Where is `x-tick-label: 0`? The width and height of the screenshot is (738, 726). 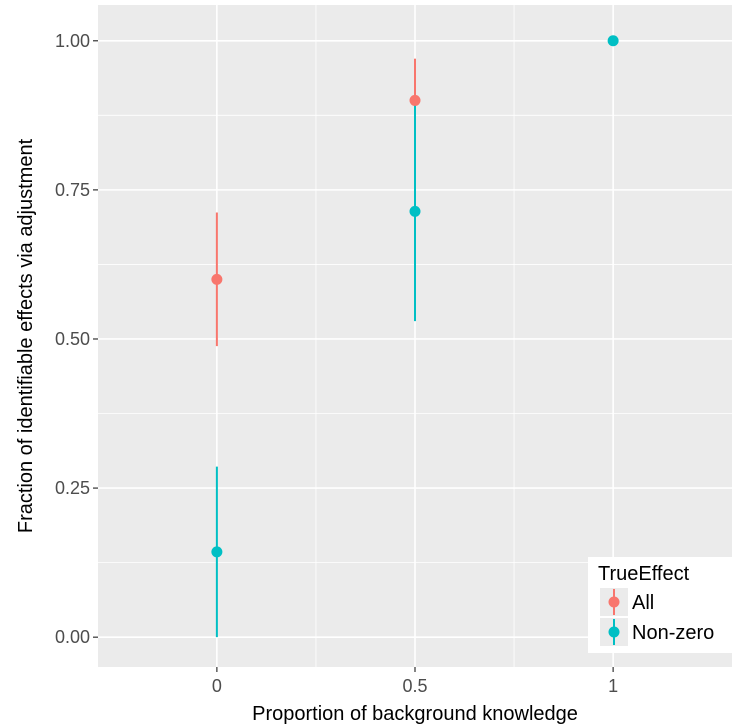 x-tick-label: 0 is located at coordinates (217, 686).